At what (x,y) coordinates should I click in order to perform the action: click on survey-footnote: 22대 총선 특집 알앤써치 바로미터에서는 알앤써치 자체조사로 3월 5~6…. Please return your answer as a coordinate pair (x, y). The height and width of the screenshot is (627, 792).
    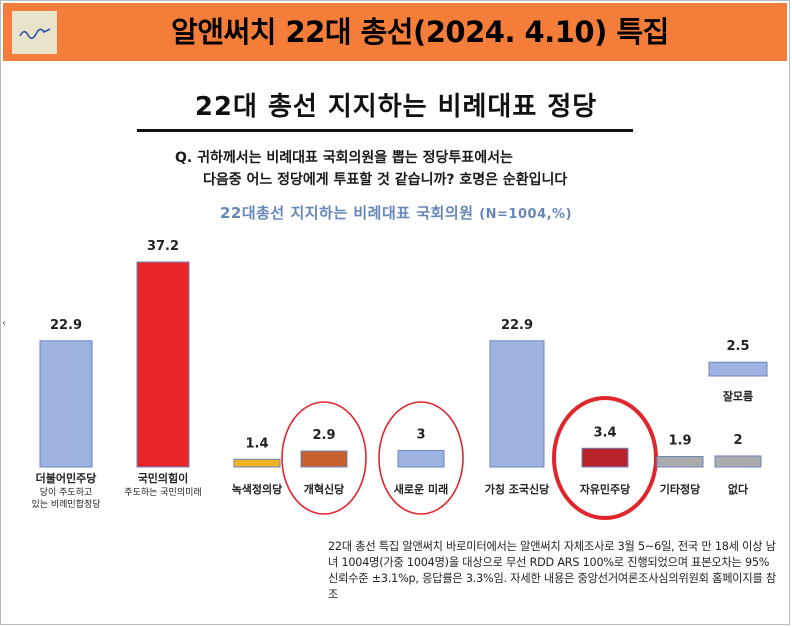
    Looking at the image, I should click on (552, 570).